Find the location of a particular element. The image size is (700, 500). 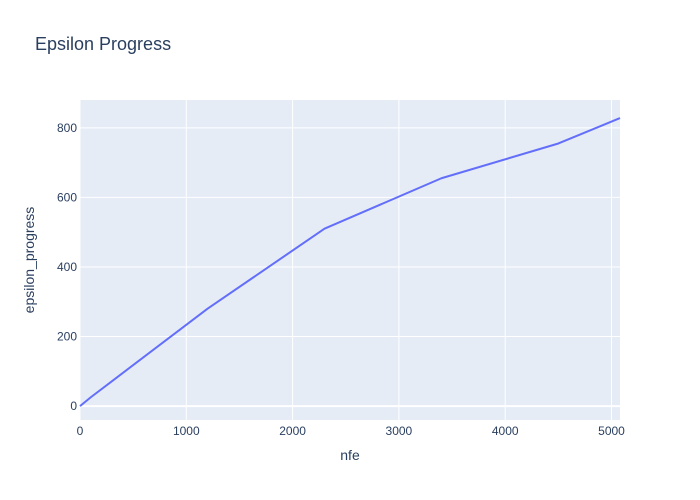

x-tick-label: 0 is located at coordinates (80, 431).